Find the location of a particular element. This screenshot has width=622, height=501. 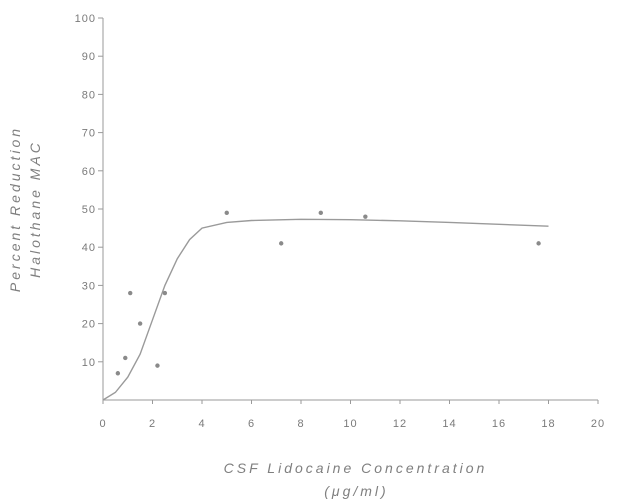

y-tick-label: 30 is located at coordinates (89, 286).